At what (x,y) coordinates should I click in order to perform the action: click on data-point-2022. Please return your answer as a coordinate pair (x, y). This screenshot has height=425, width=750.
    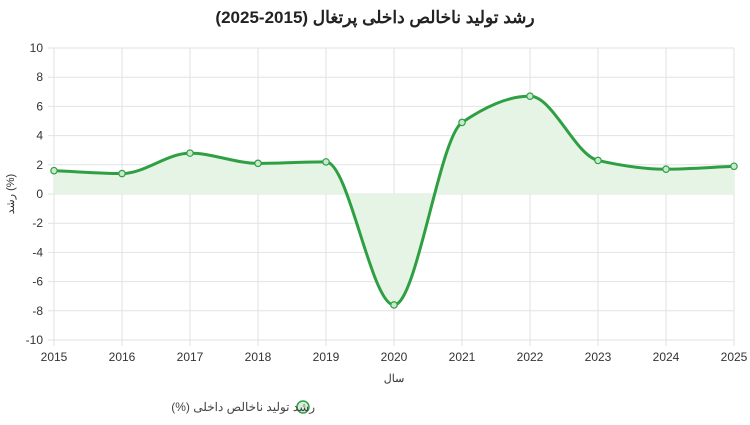
    Looking at the image, I should click on (530, 96).